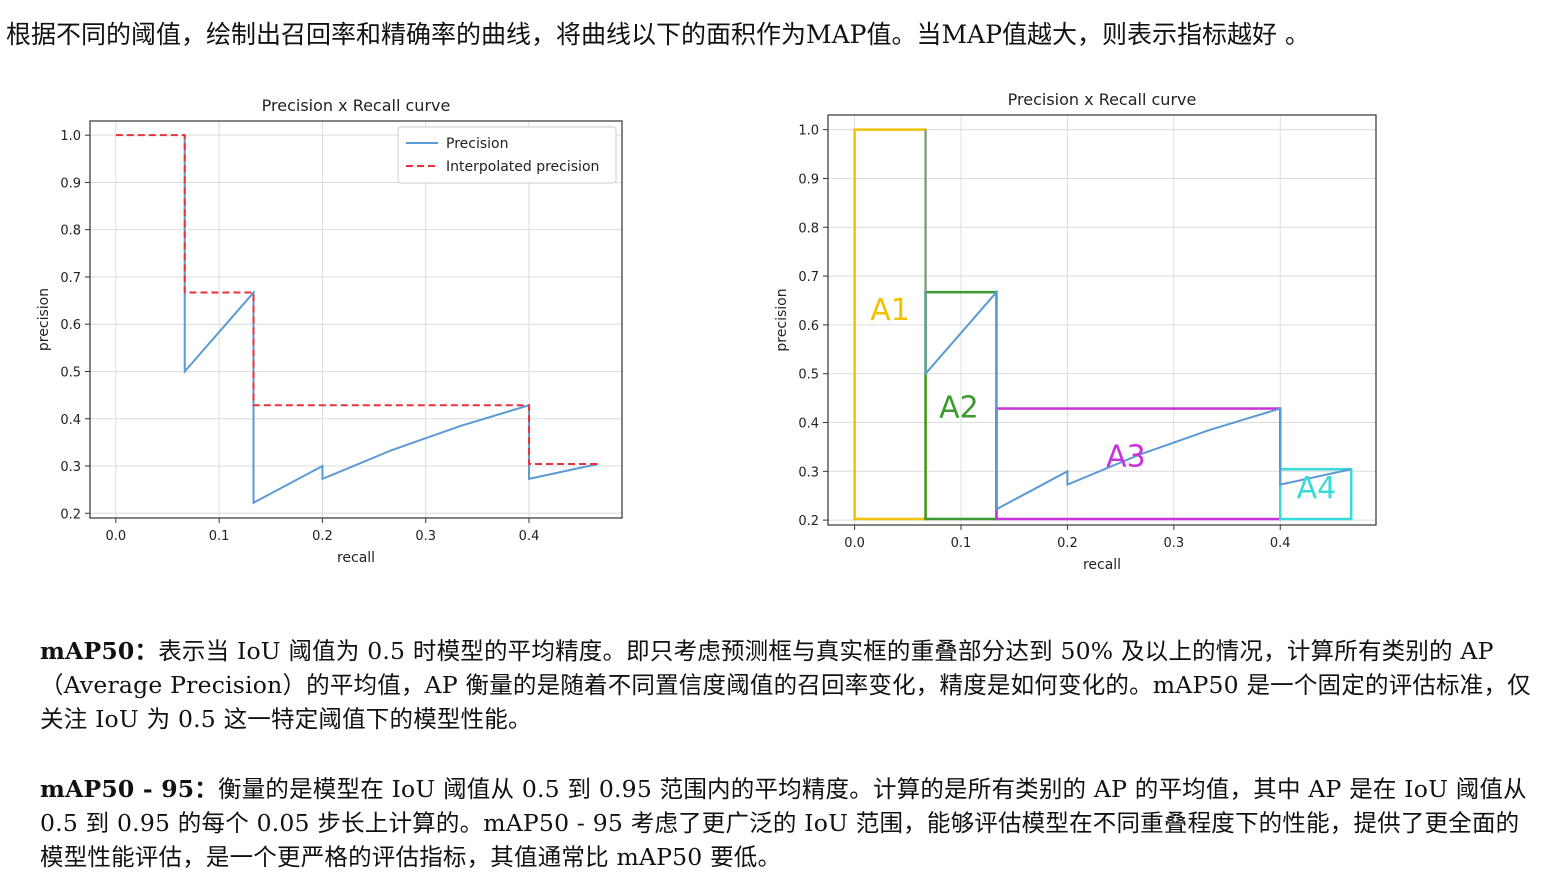 This screenshot has width=1549, height=881. What do you see at coordinates (70, 372) in the screenshot?
I see `left-chart-ytick-label: 0.5` at bounding box center [70, 372].